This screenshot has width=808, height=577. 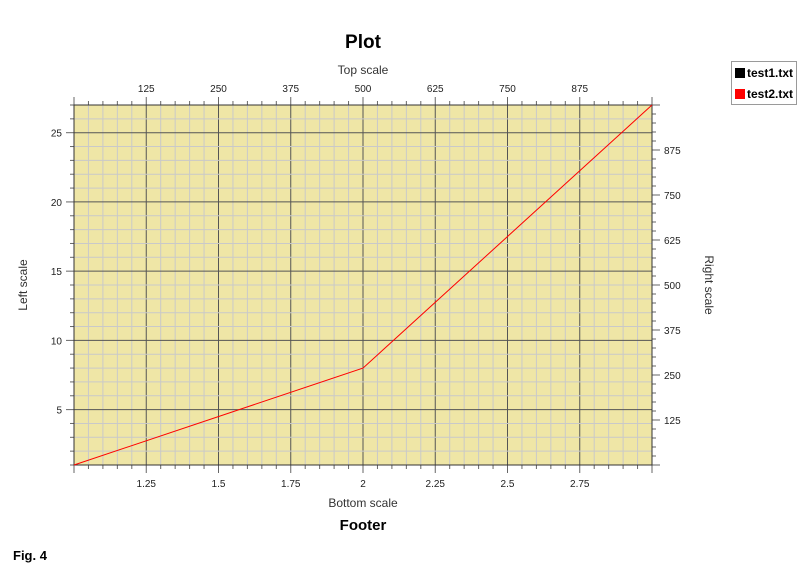 I want to click on legend-label-test1: test1.txt, so click(x=770, y=72).